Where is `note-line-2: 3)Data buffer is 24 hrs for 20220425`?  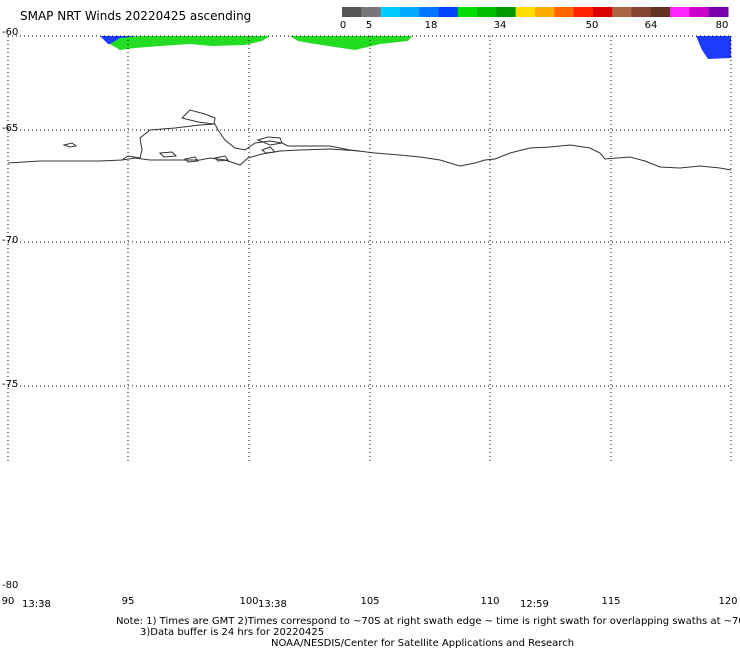
note-line-2: 3)Data buffer is 24 hrs for 20220425 is located at coordinates (232, 632).